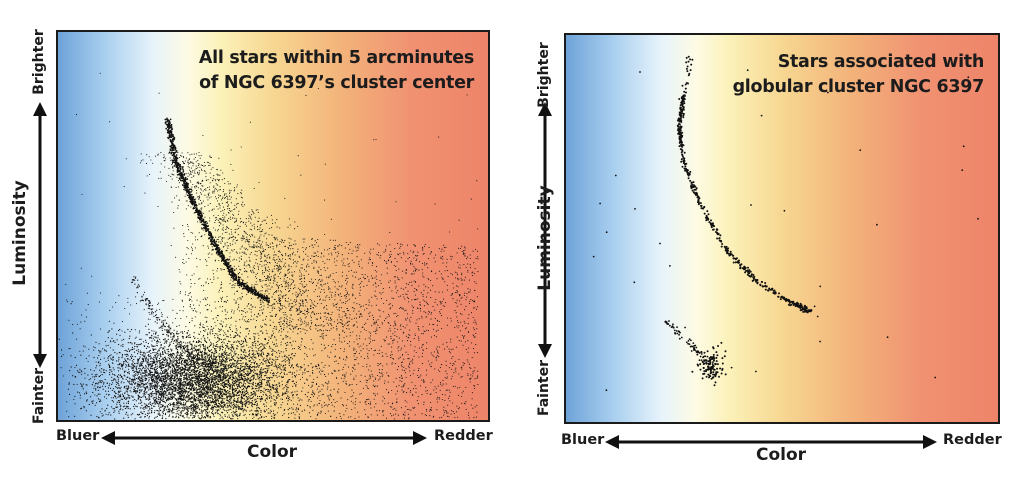  I want to click on left-y-axis-arrow, so click(40, 235).